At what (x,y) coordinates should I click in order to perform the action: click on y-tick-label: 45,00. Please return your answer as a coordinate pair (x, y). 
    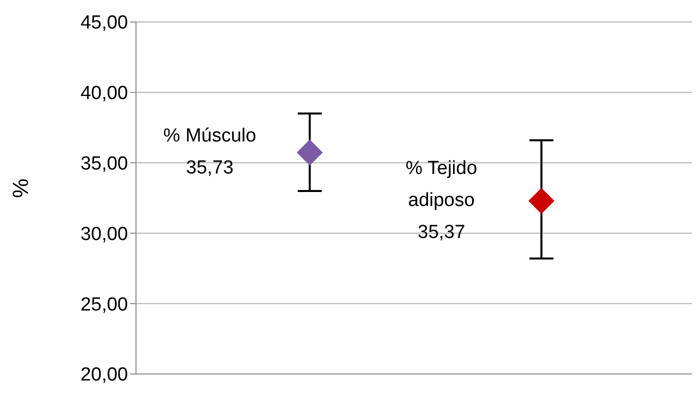
    Looking at the image, I should click on (104, 23).